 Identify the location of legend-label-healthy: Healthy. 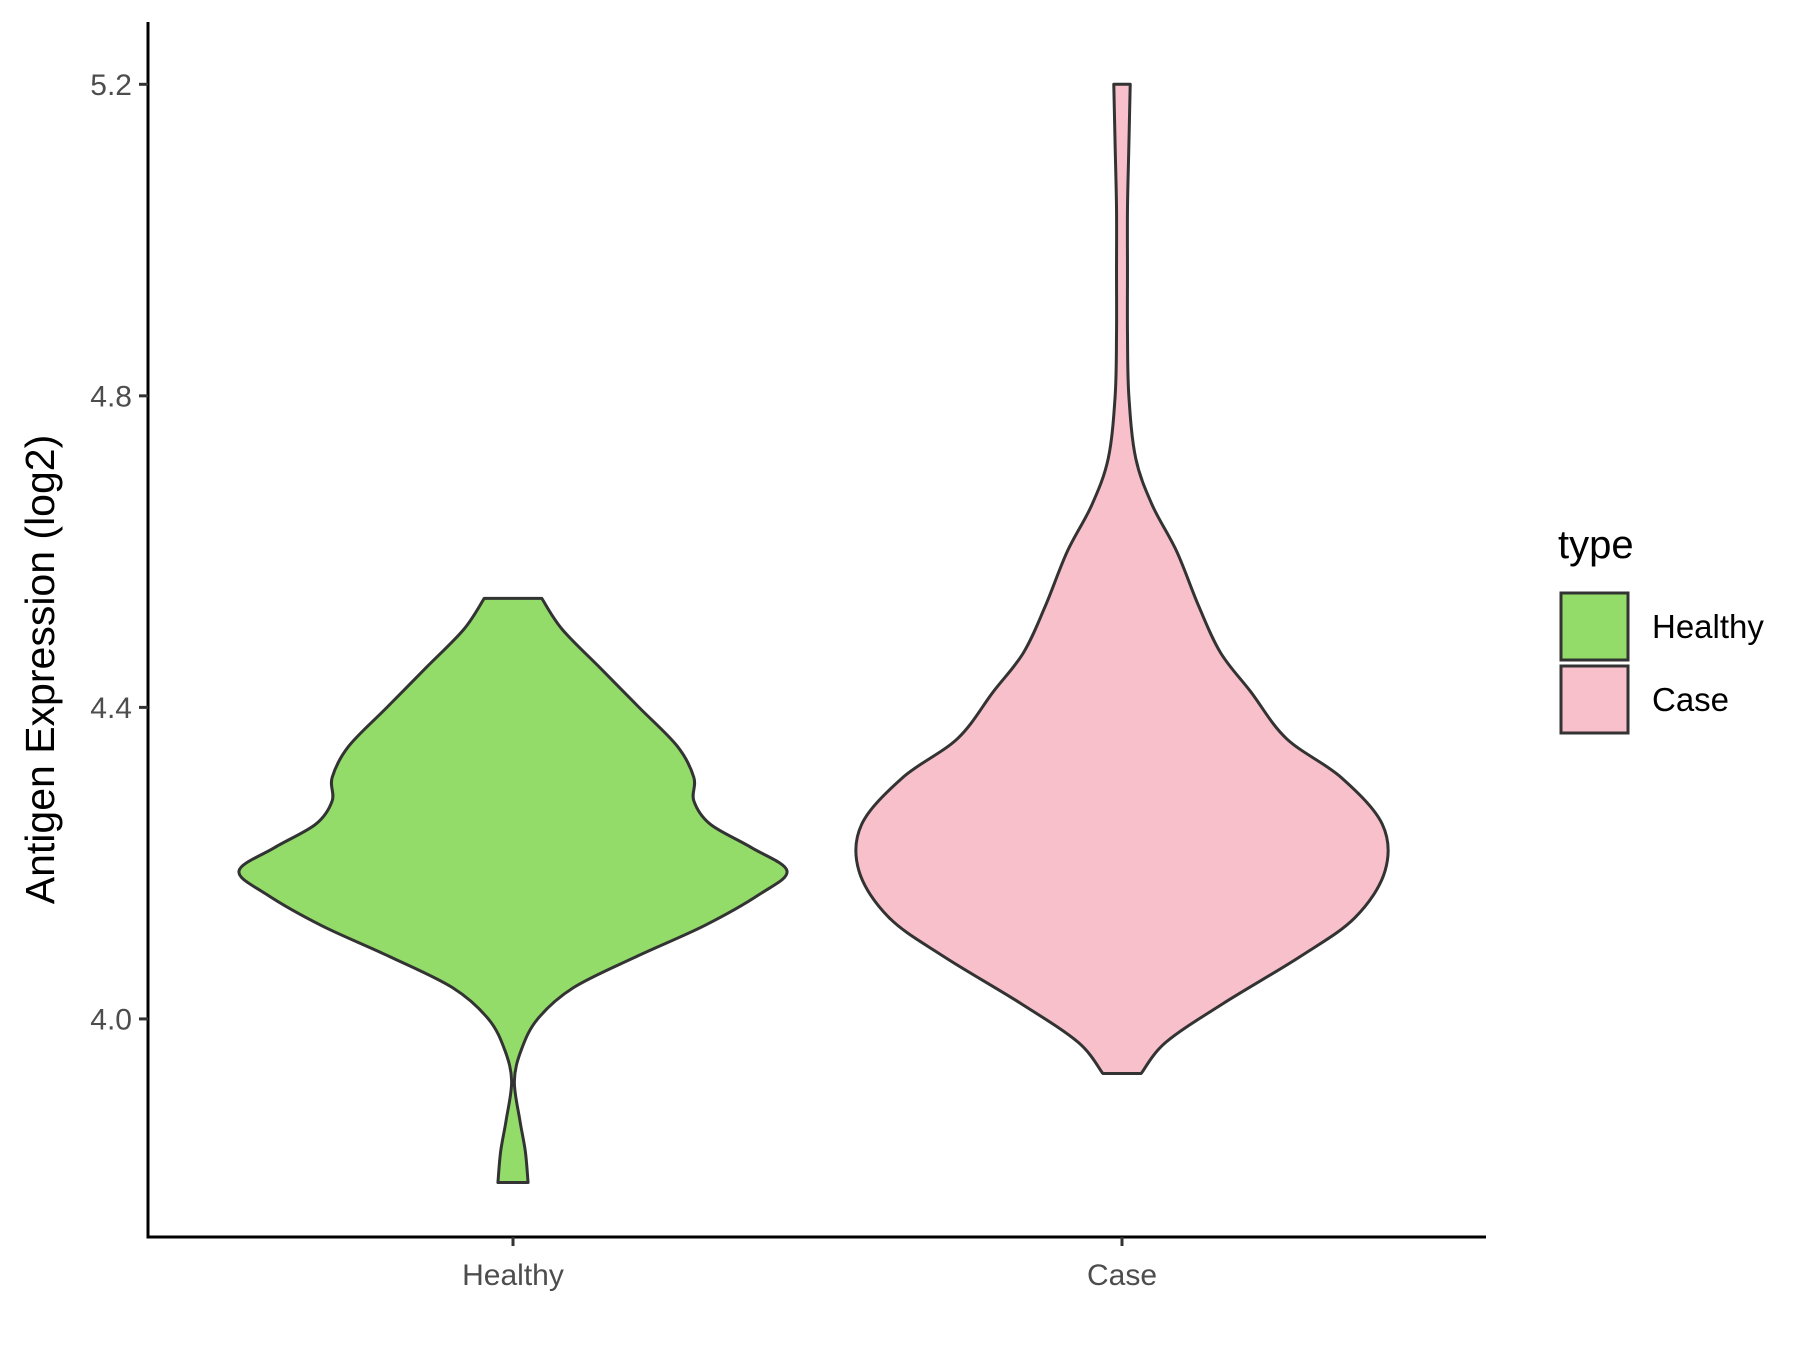
(1708, 626).